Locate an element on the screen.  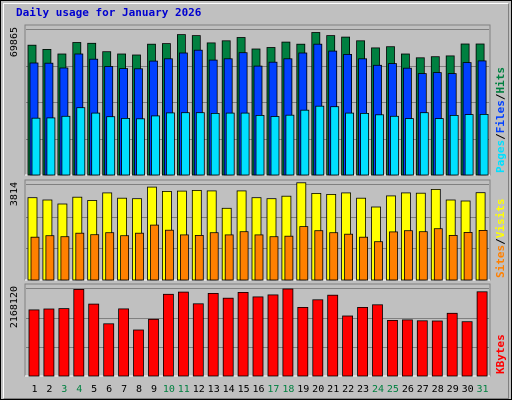
x-tick-label-day-15: 15 is located at coordinates (244, 389).